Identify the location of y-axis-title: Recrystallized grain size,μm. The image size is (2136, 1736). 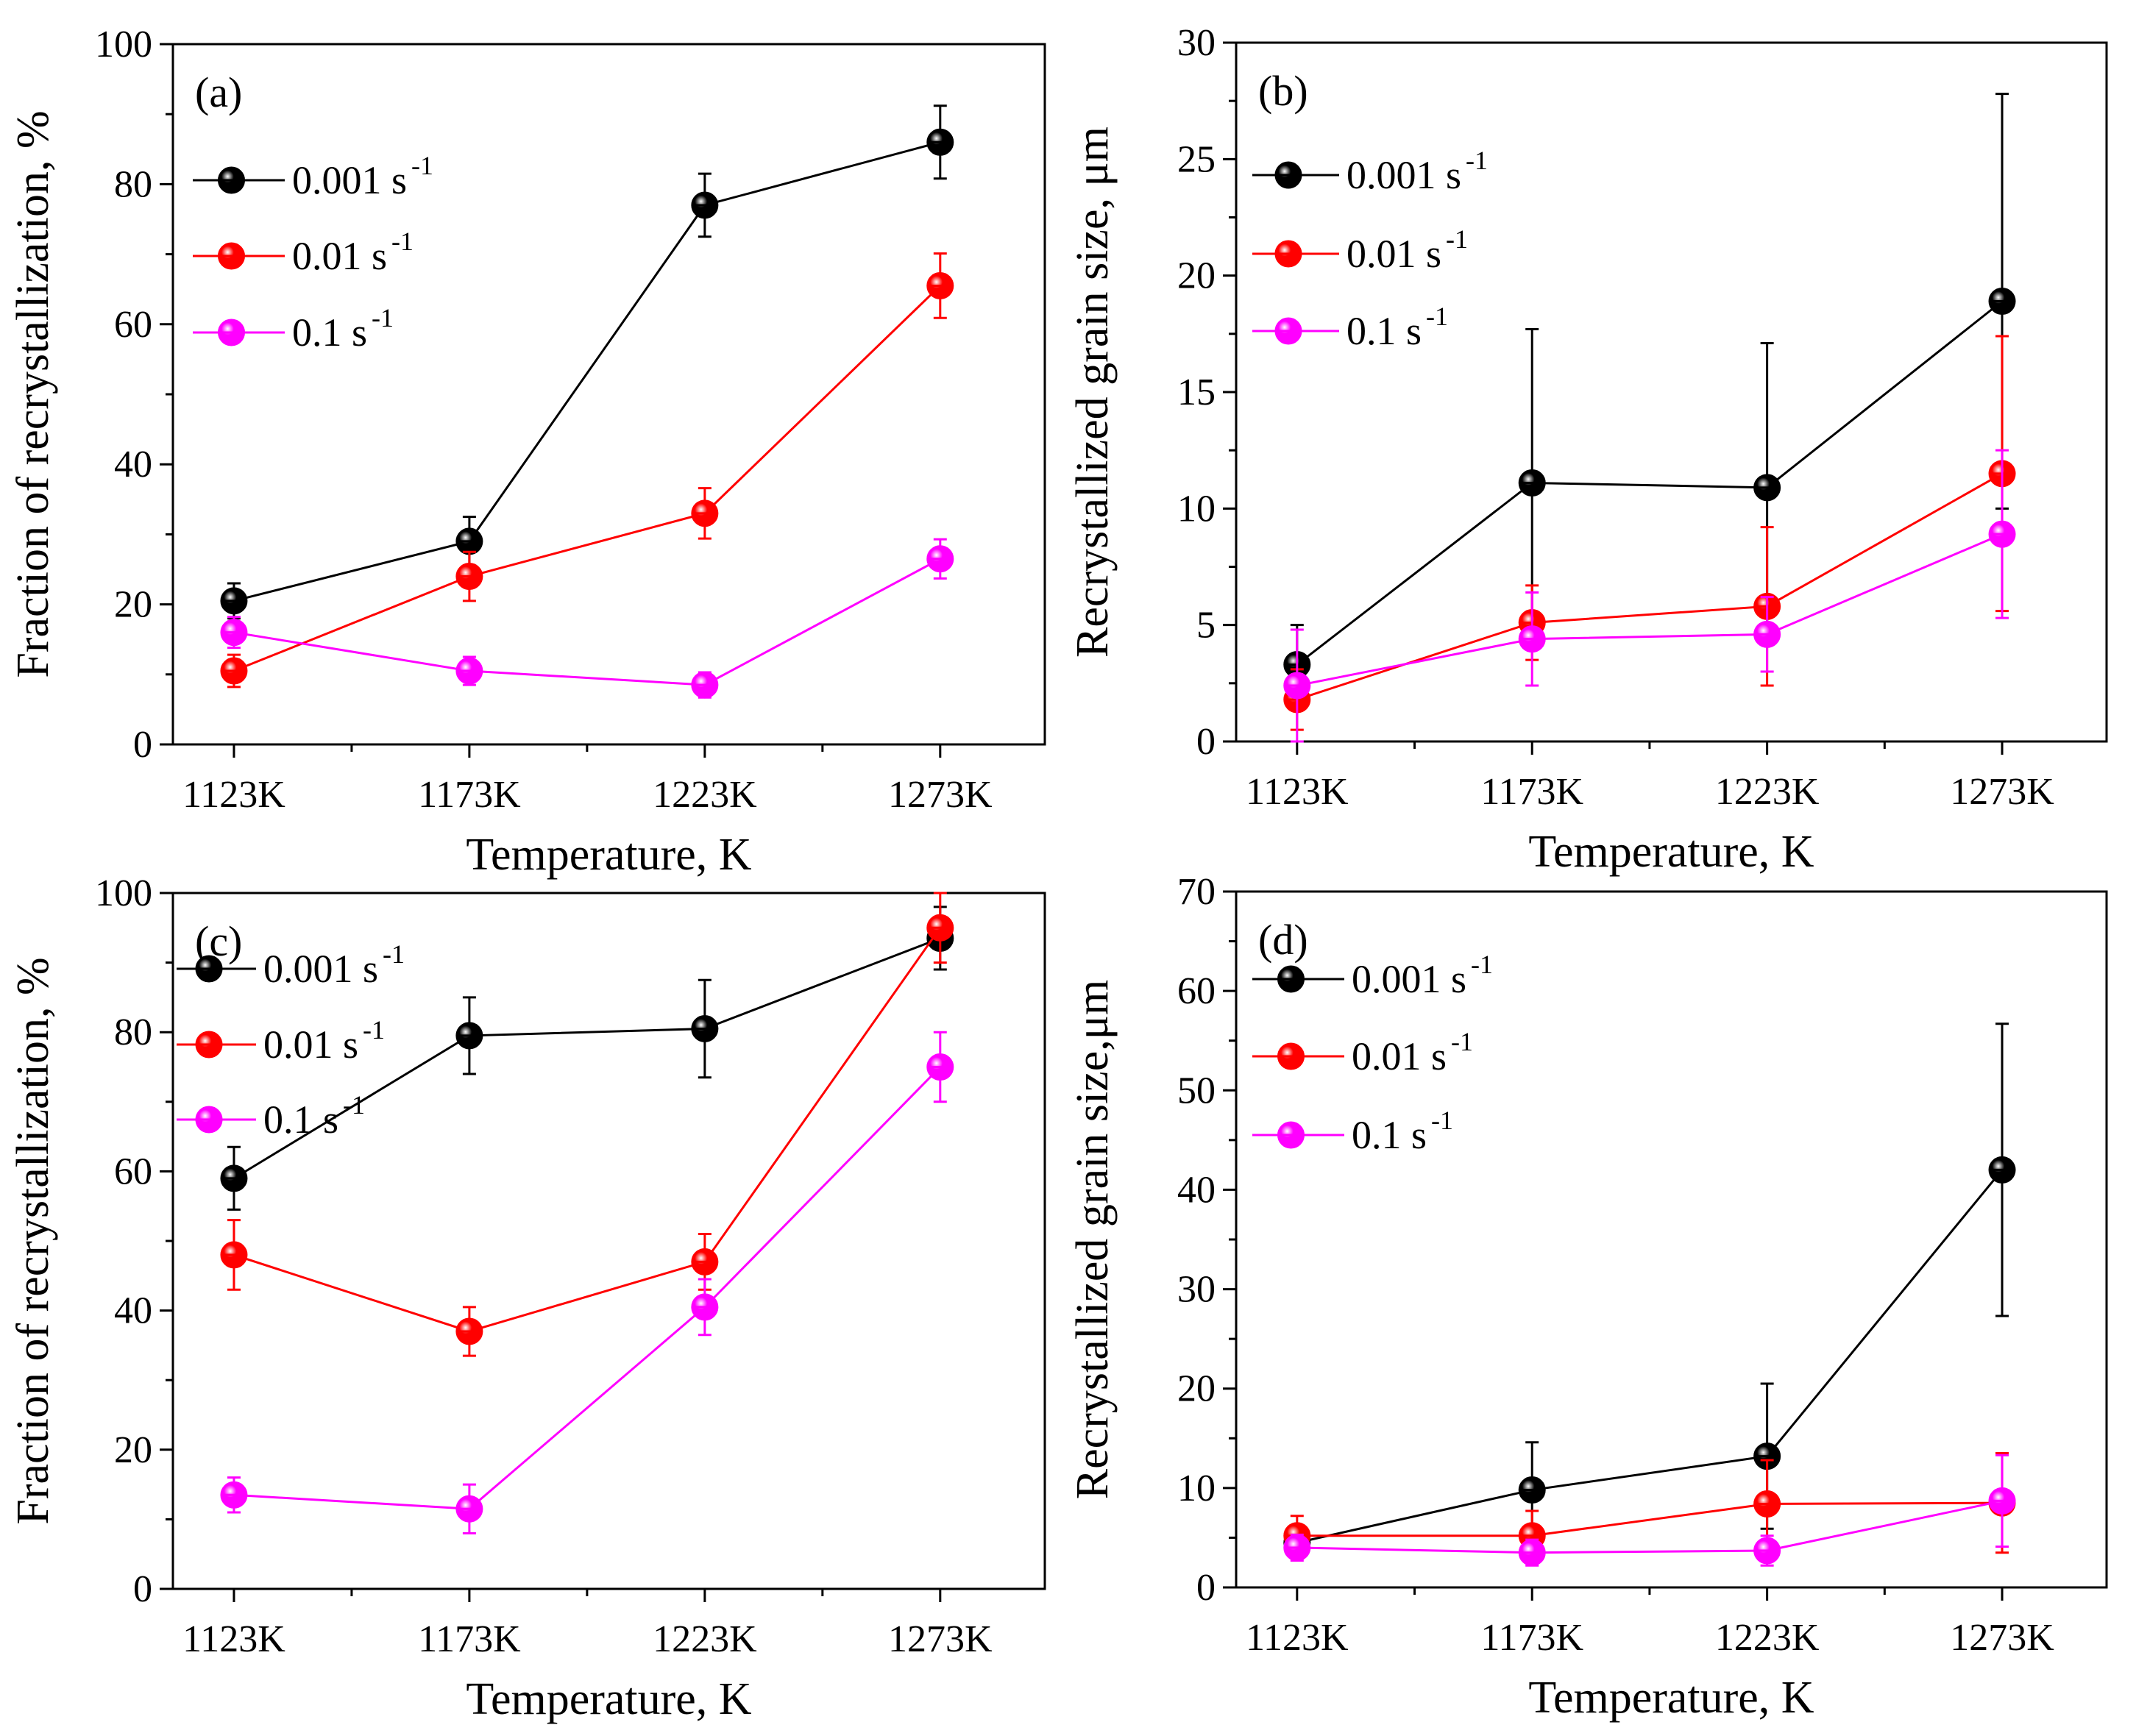
(1093, 1239).